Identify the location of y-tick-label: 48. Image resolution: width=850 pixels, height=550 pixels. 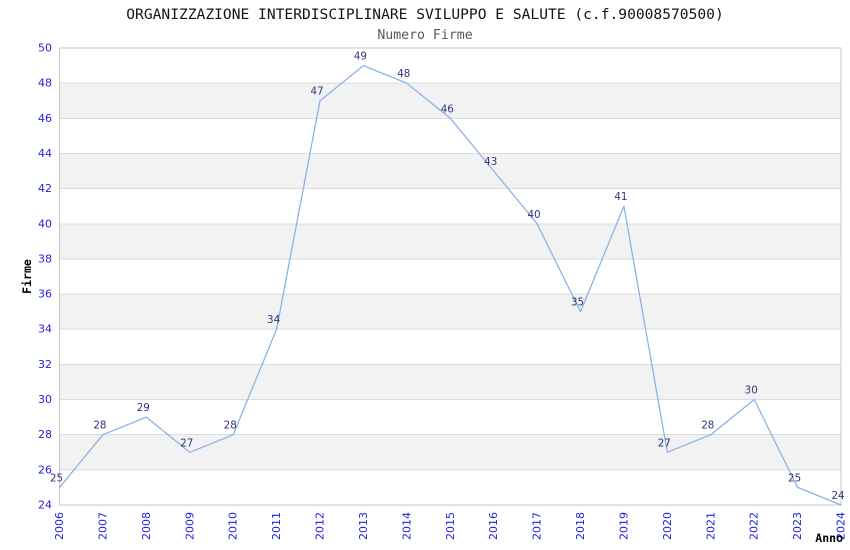
(45, 83).